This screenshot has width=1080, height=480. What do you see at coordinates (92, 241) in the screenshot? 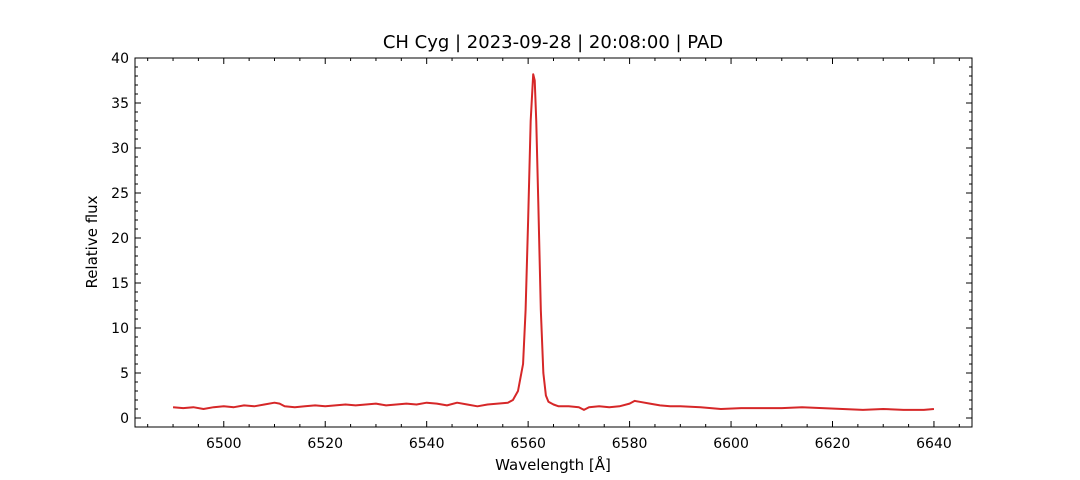
I see `y-axis-label: Relative flux` at bounding box center [92, 241].